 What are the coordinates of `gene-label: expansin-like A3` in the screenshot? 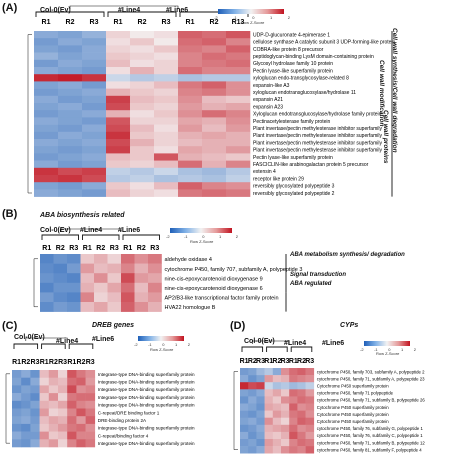 It's located at (271, 86).